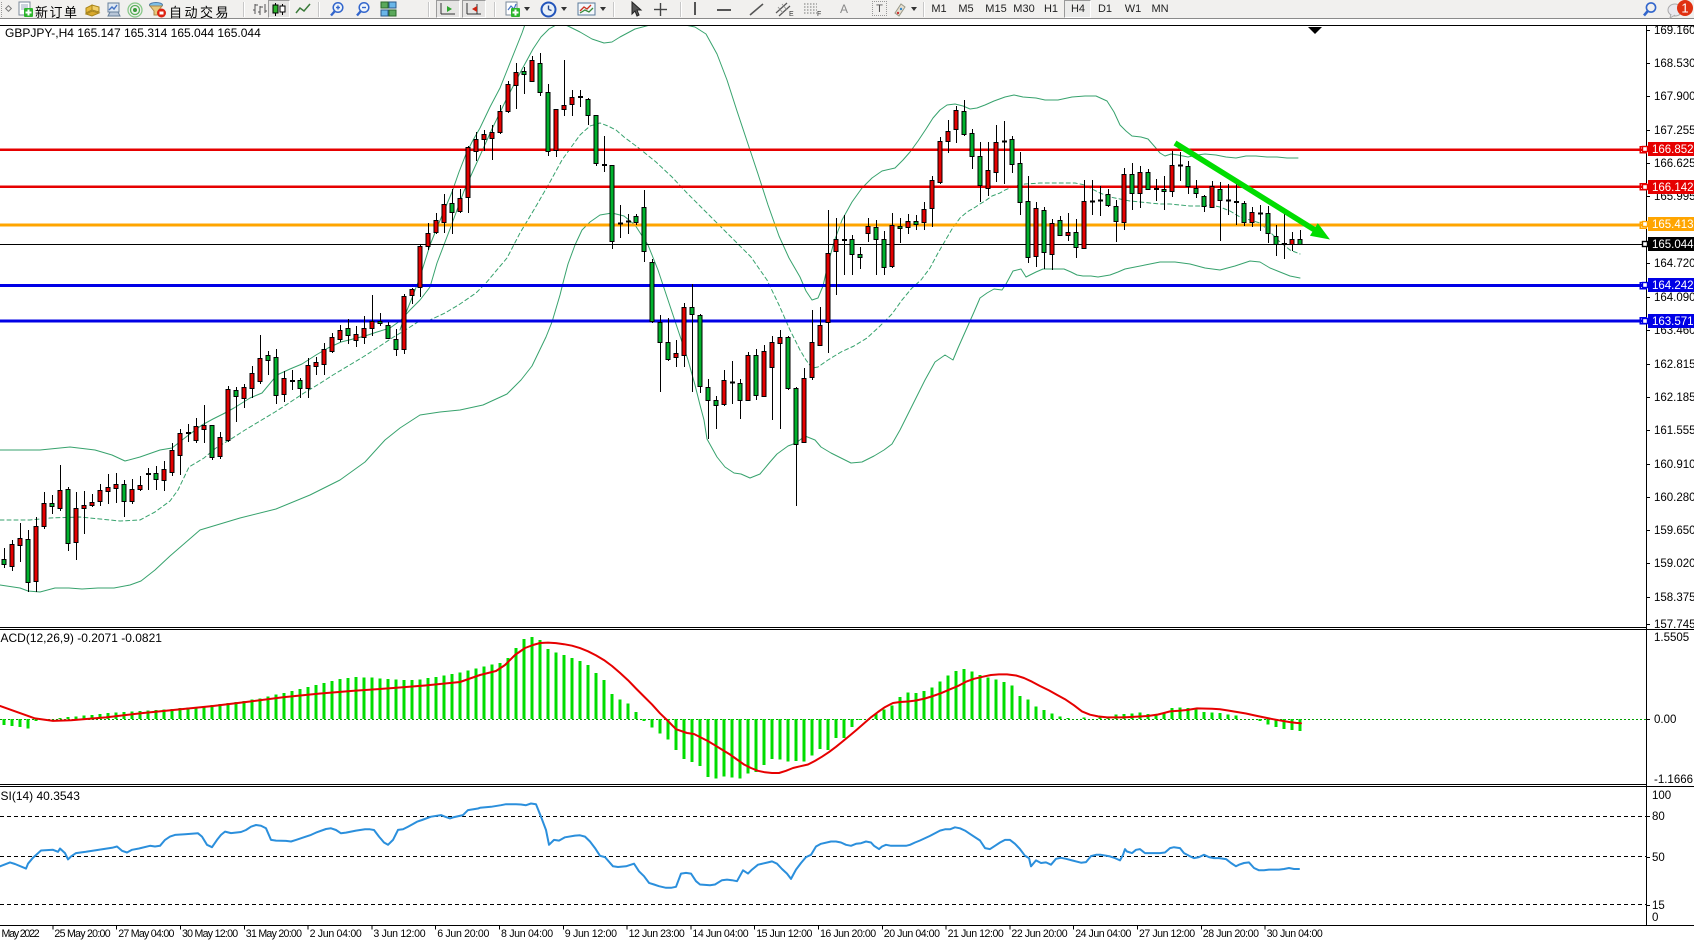 This screenshot has width=1694, height=946. Describe the element at coordinates (1039, 934) in the screenshot. I see `svg-text: 22 Jun 20:00` at that location.